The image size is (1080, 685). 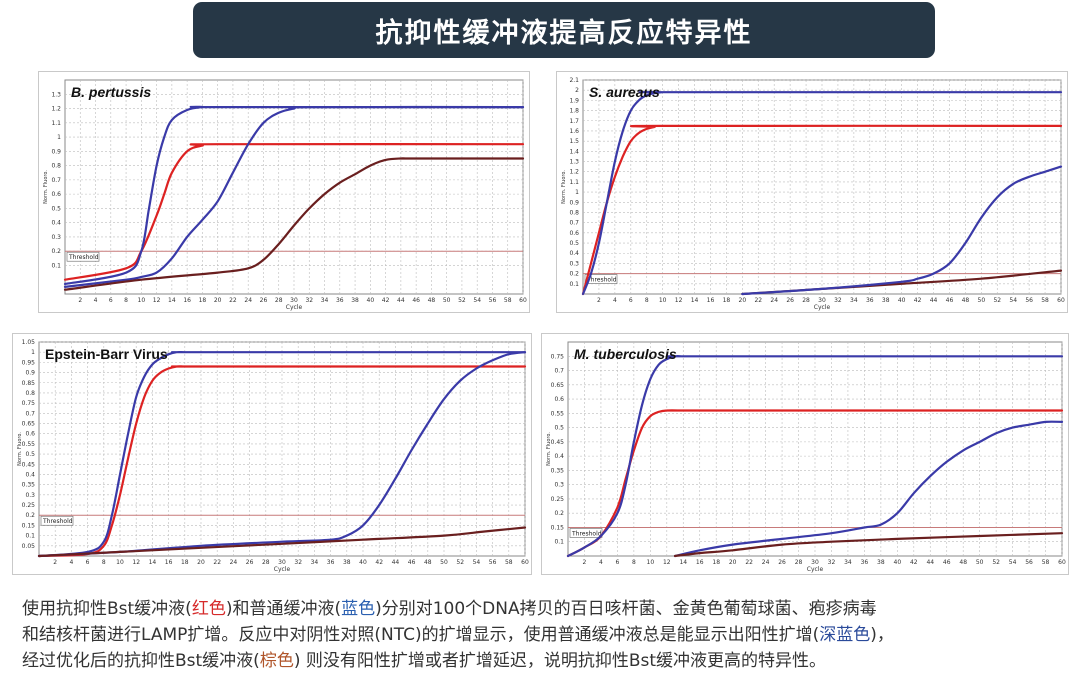 What do you see at coordinates (564, 33) in the screenshot?
I see `banner-title: 抗抑性缓冲液提高反应特异性` at bounding box center [564, 33].